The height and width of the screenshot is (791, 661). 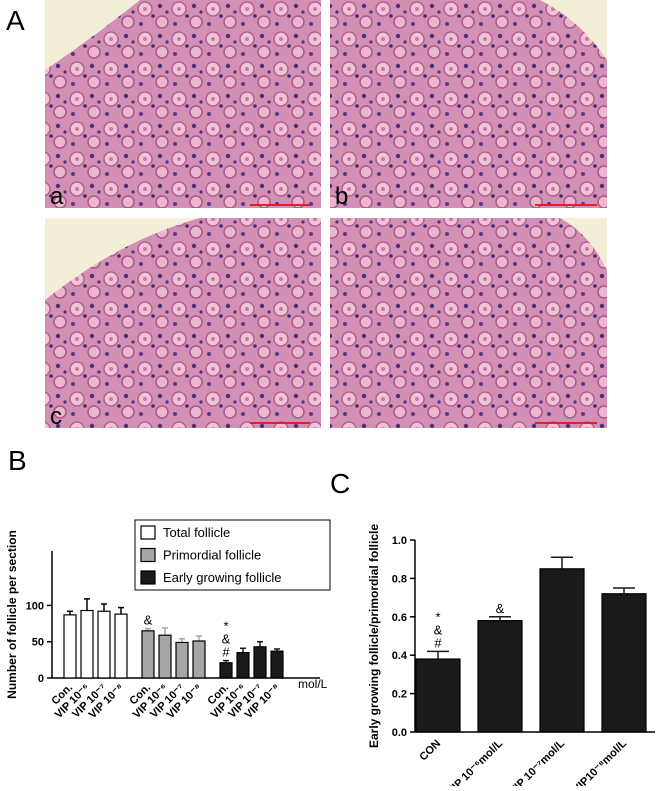 What do you see at coordinates (399, 733) in the screenshot?
I see `y-tick-label: 0.0` at bounding box center [399, 733].